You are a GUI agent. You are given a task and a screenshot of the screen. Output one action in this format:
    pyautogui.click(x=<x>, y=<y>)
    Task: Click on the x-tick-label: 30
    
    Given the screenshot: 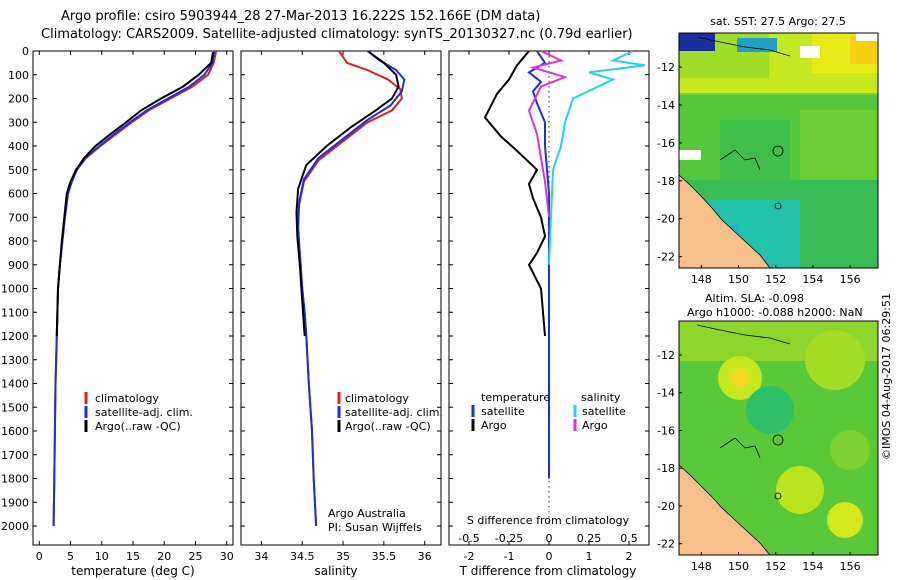 What is the action you would take?
    pyautogui.click(x=227, y=556)
    